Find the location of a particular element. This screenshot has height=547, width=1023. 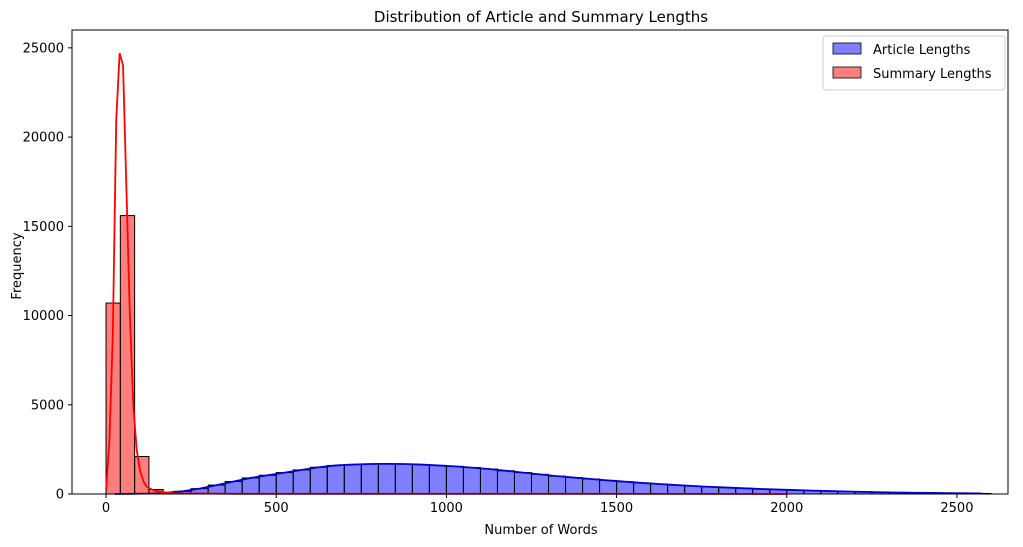

article-kde-line is located at coordinates (548, 478).